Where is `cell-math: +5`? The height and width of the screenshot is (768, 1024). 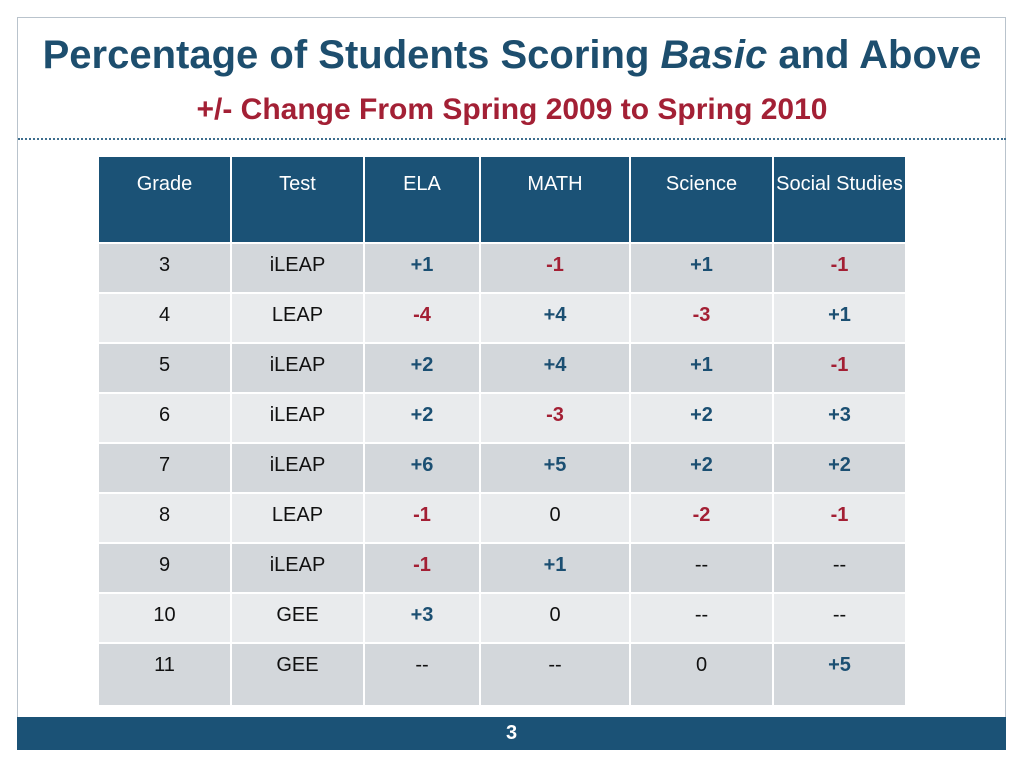
cell-math: +5 is located at coordinates (555, 468).